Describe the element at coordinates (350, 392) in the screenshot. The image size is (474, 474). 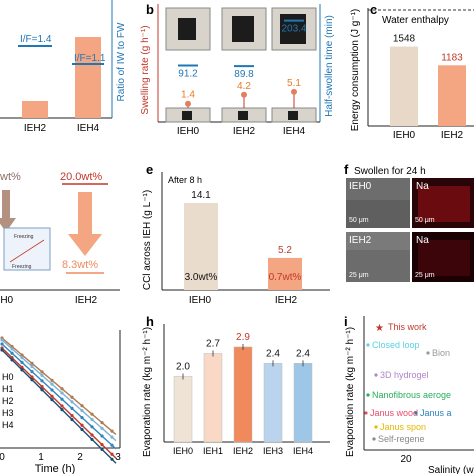
I see `panel-i-ylabel: Evaporation rate (kg m⁻² h⁻¹)` at that location.